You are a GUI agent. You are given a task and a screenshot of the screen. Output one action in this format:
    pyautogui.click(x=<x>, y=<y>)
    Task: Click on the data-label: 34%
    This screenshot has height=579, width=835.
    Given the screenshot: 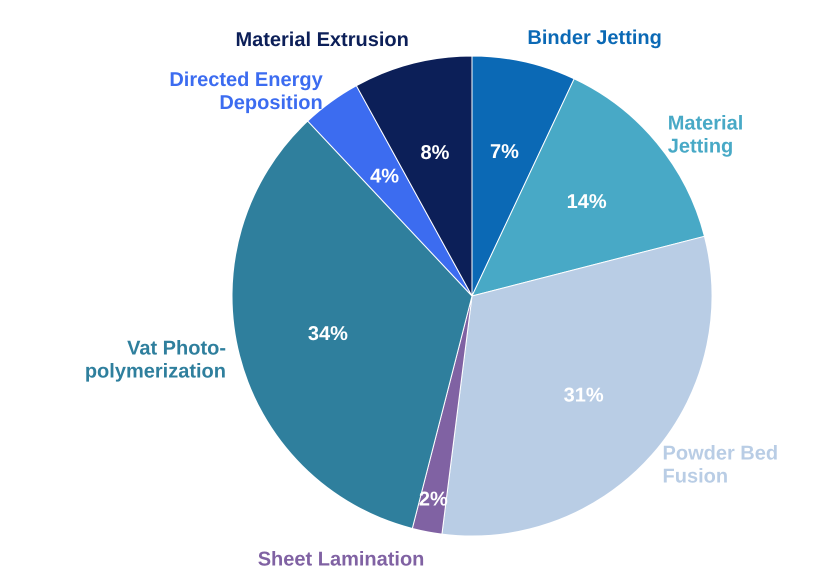 What is the action you would take?
    pyautogui.click(x=328, y=334)
    